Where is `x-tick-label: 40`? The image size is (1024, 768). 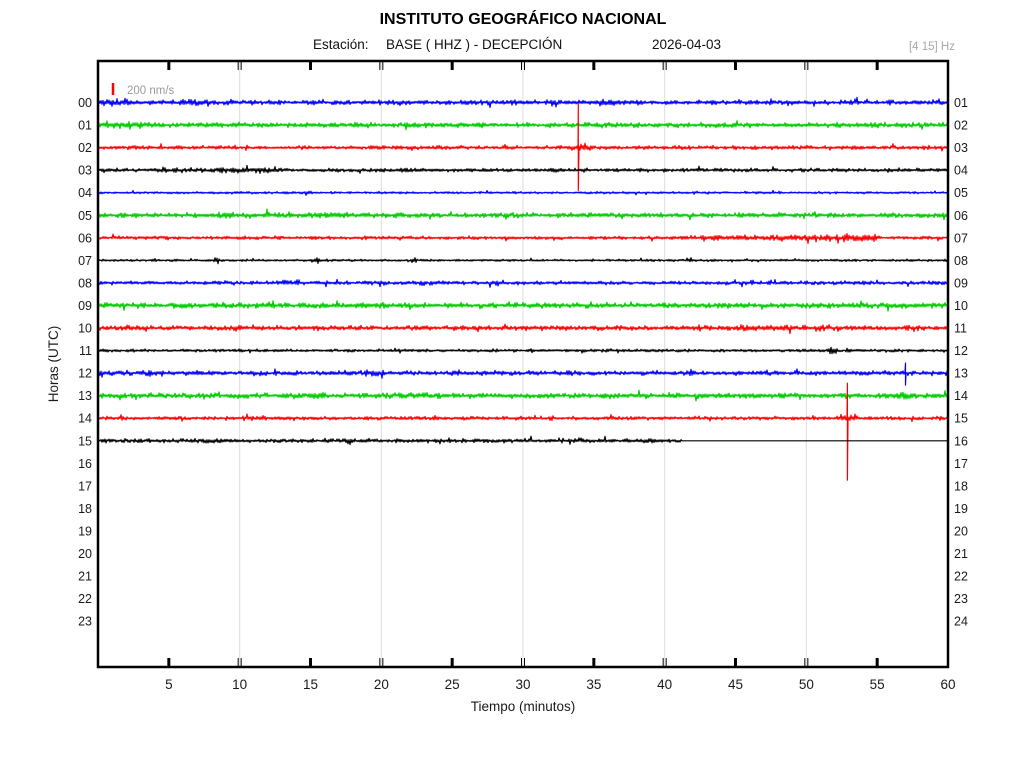 x-tick-label: 40 is located at coordinates (664, 684).